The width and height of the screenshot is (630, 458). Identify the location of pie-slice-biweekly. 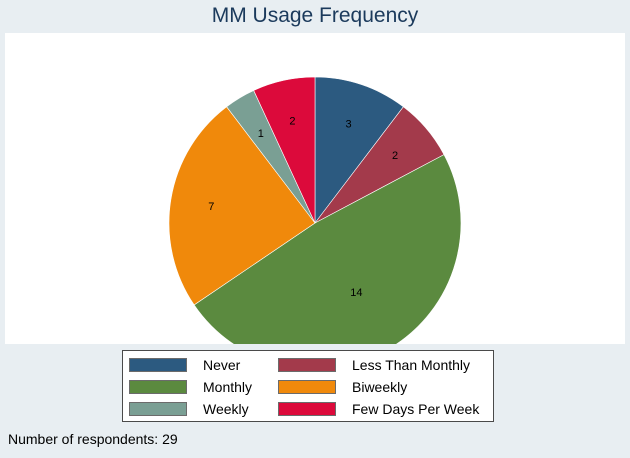
(242, 206).